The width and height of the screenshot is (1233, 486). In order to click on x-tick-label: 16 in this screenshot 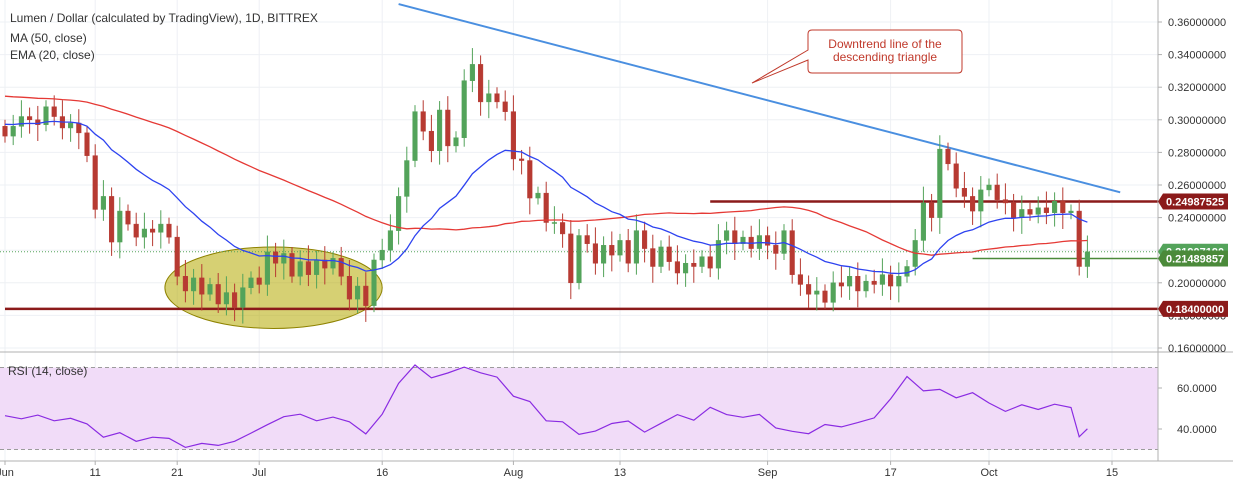, I will do `click(382, 473)`.